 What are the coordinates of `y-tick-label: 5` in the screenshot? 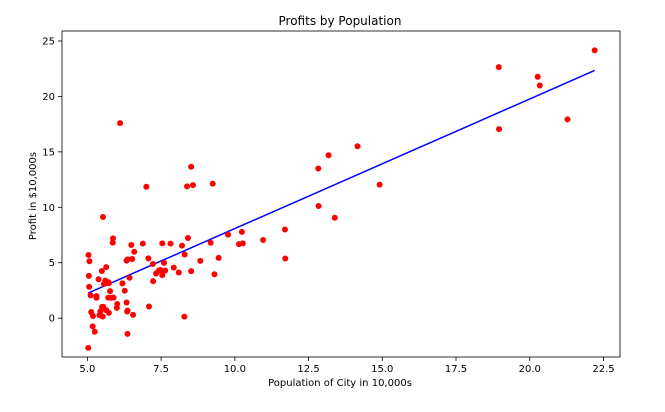 It's located at (52, 263).